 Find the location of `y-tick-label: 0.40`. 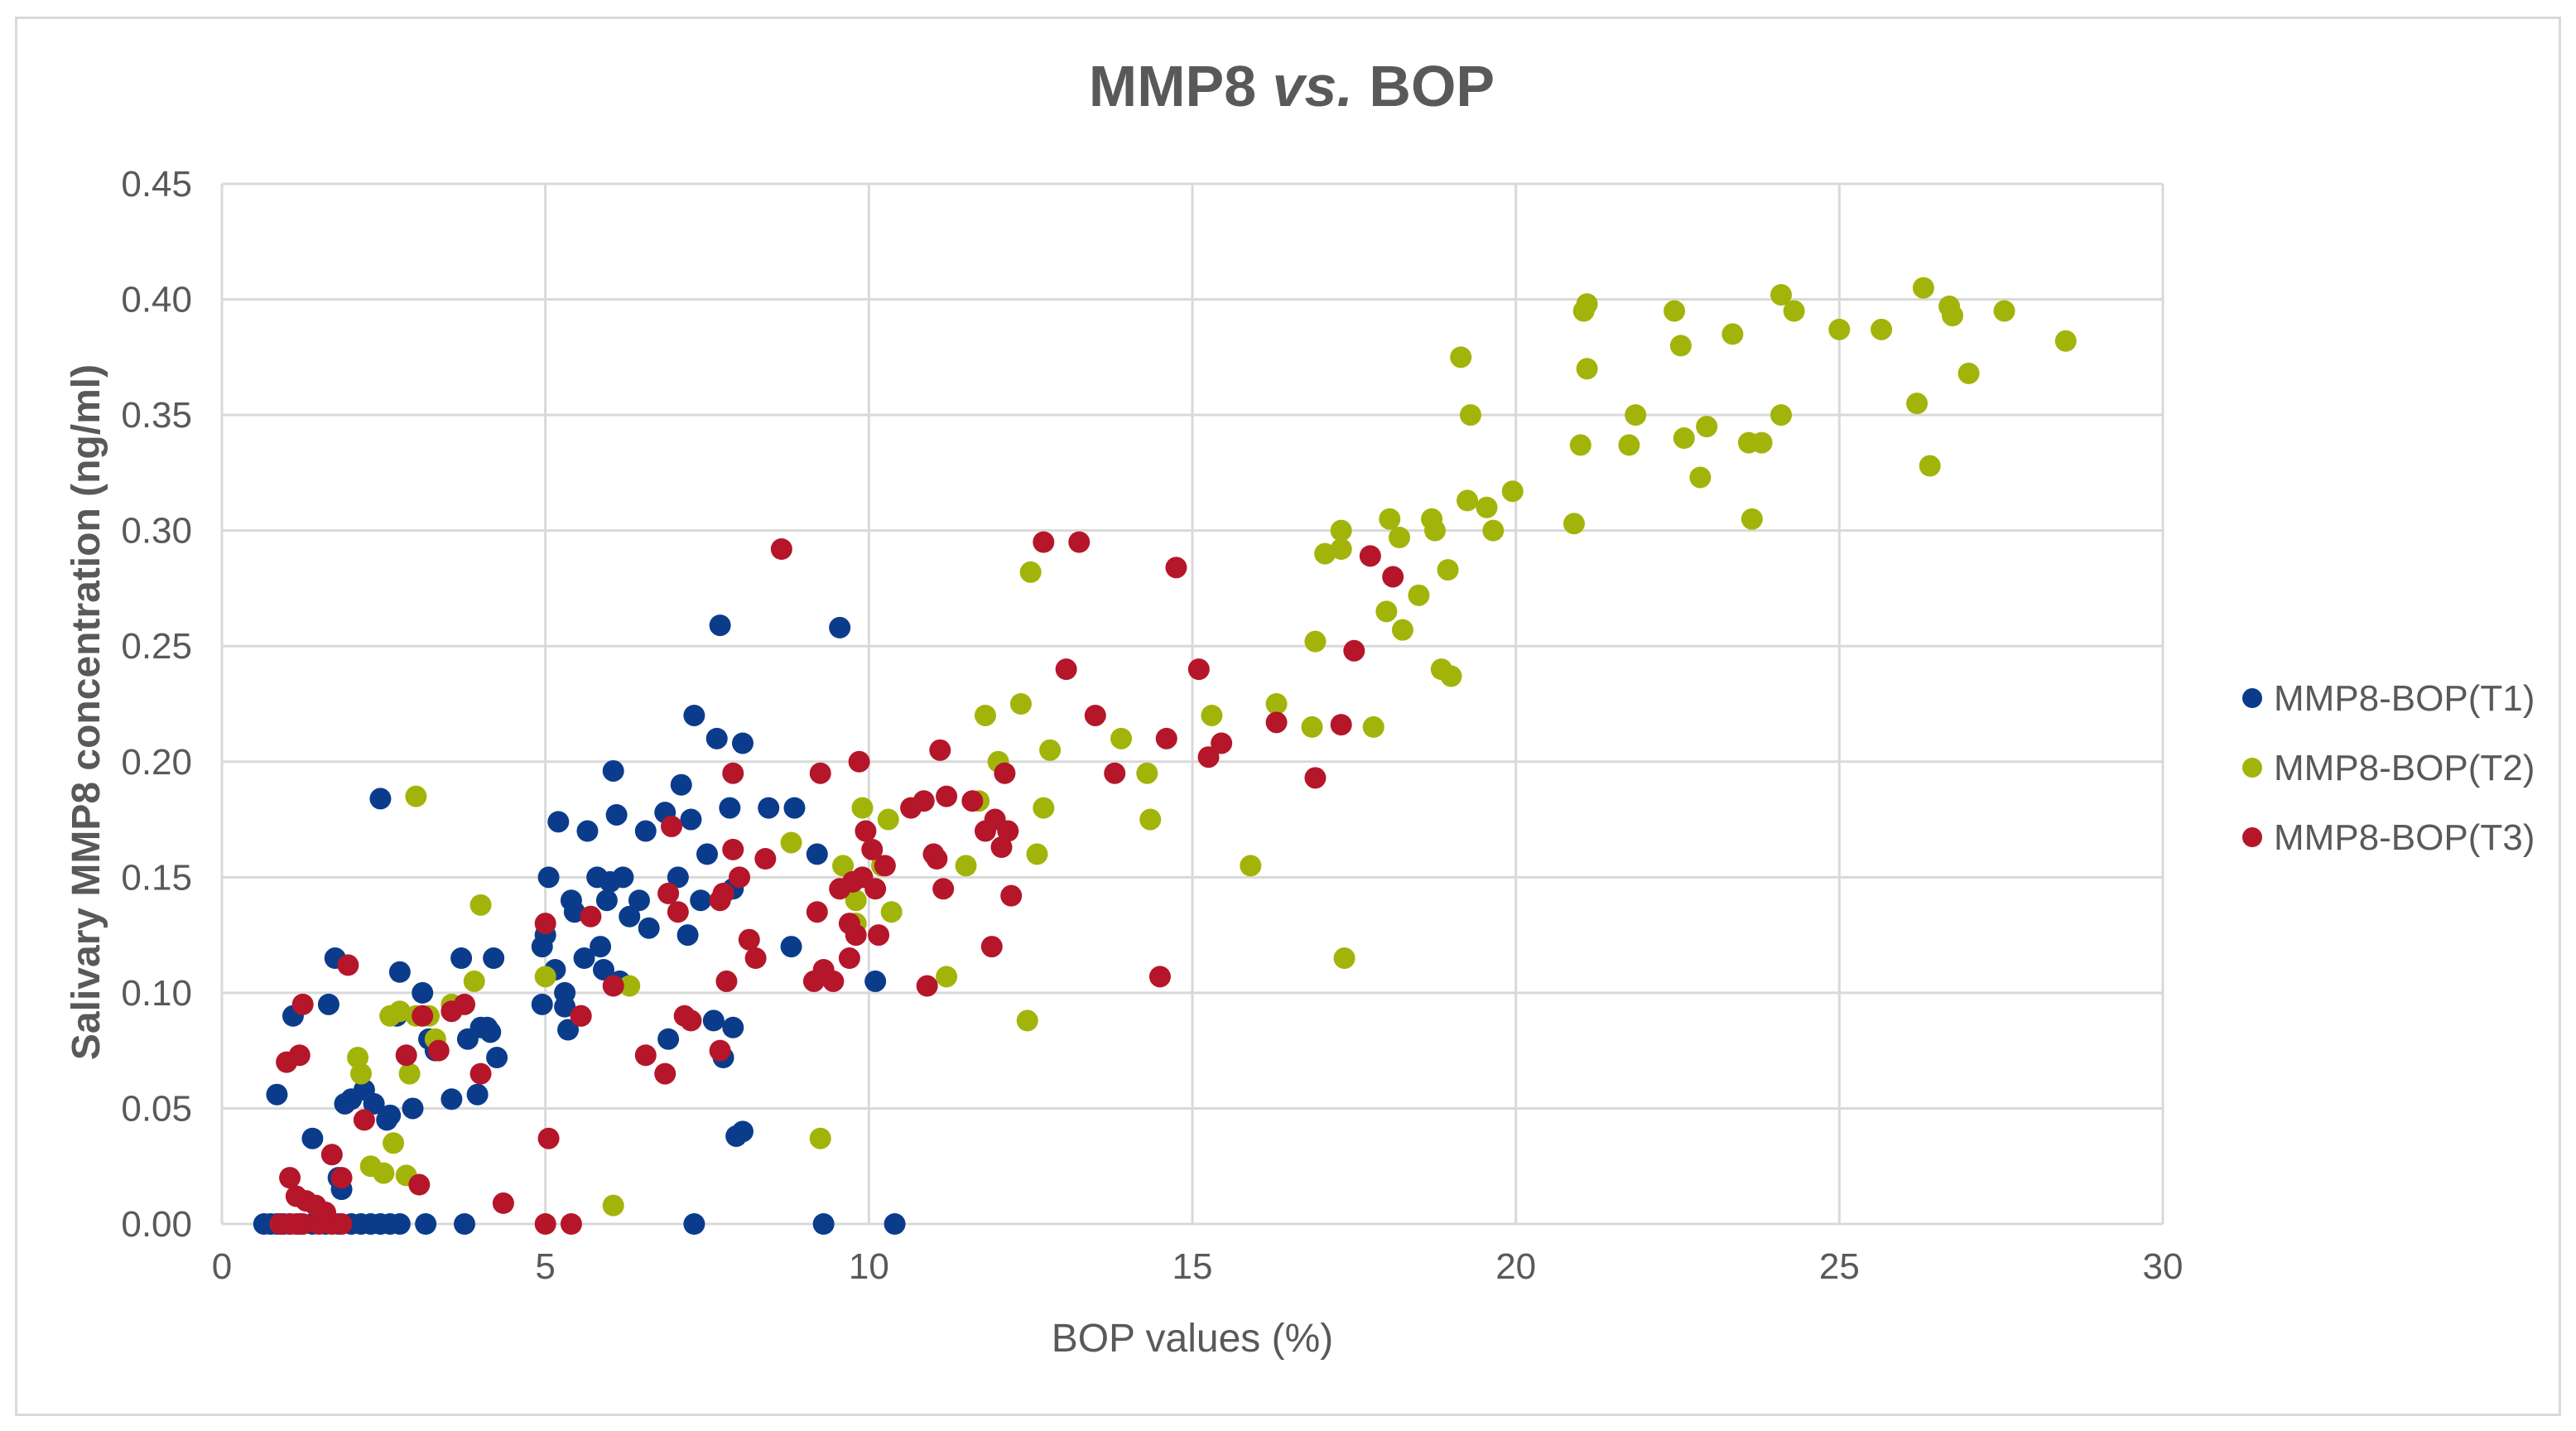

y-tick-label: 0.40 is located at coordinates (156, 300).